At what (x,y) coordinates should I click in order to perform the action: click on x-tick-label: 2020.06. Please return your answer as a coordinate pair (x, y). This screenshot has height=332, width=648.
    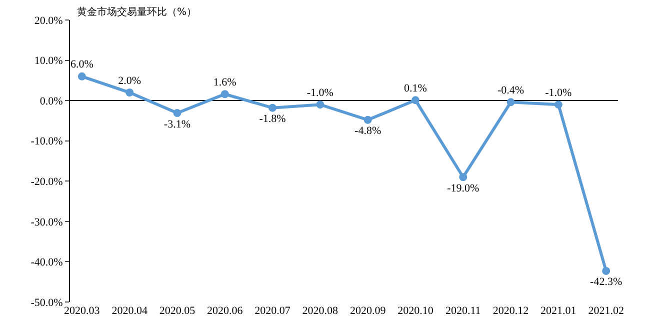
    Looking at the image, I should click on (225, 311).